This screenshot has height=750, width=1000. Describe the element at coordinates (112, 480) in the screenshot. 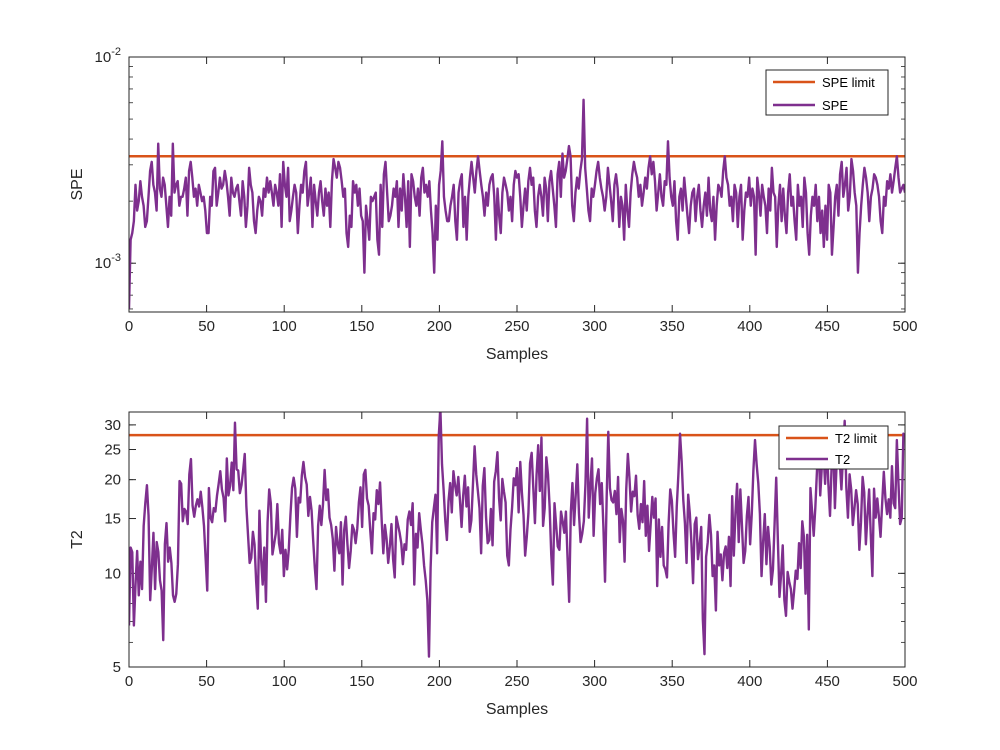

I see `y-tick-label: 20` at that location.